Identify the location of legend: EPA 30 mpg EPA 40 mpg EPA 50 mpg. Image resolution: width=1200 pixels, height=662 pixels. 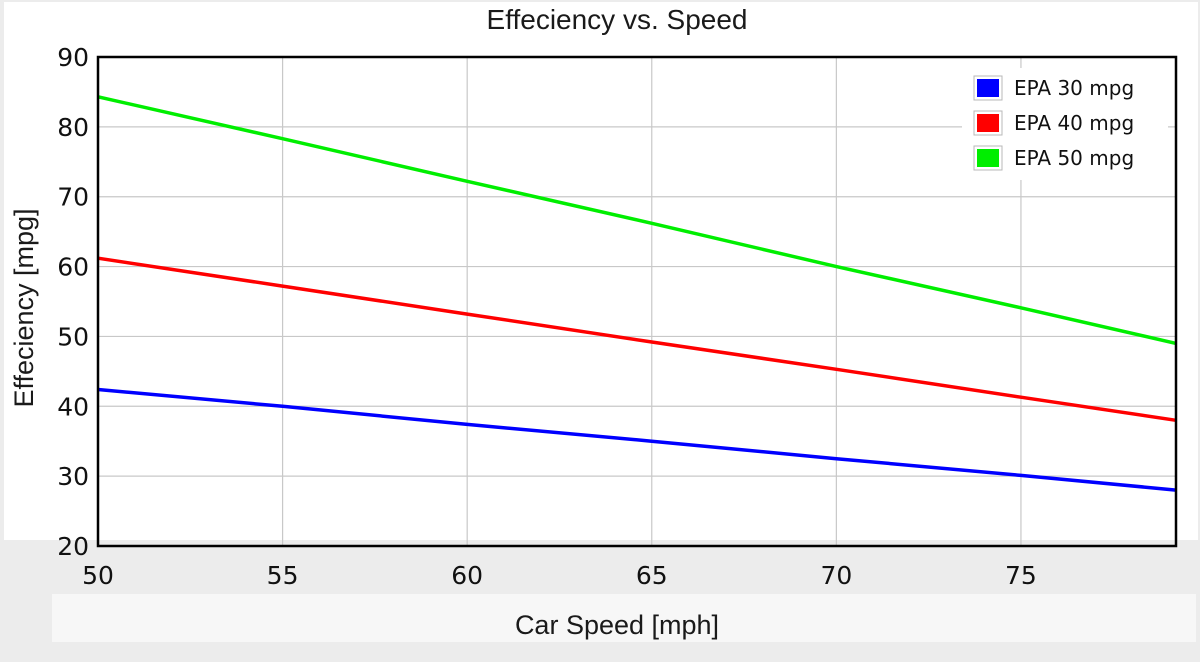
(1065, 124).